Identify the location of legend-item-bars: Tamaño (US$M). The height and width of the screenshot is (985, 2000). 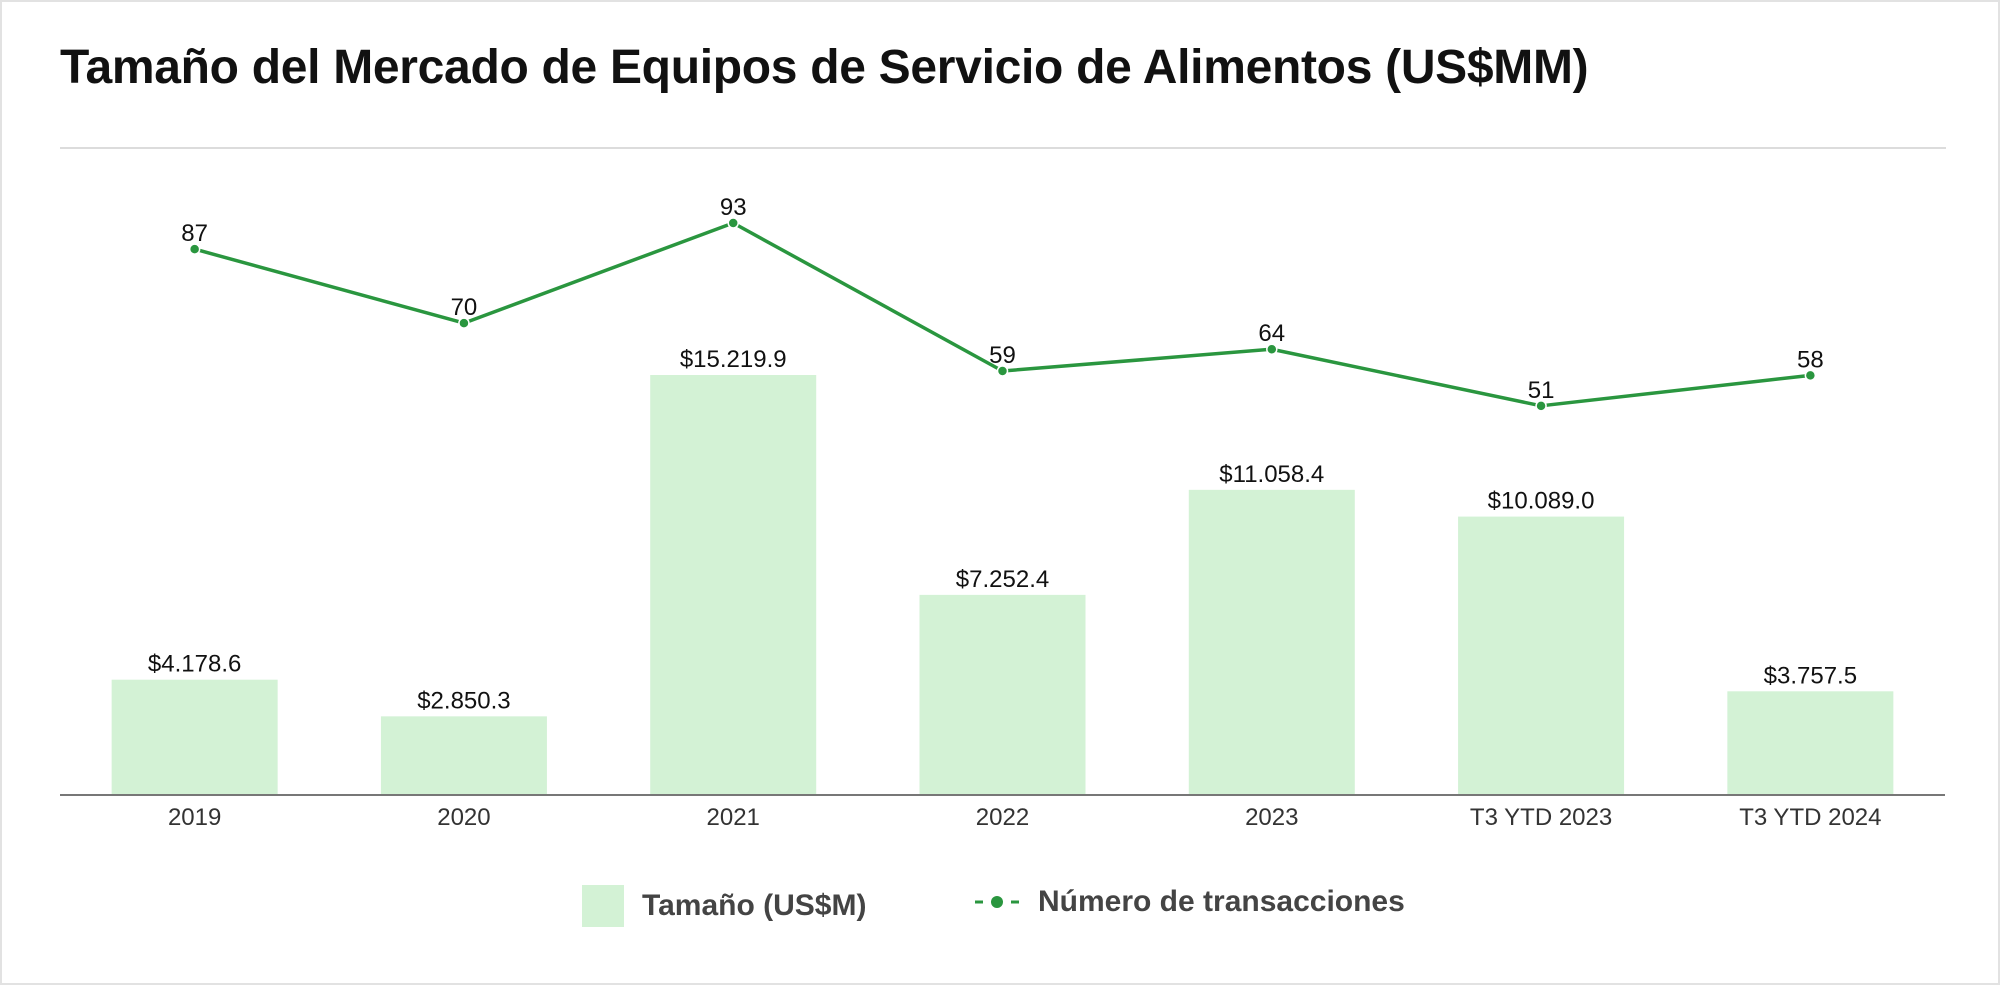
(724, 906).